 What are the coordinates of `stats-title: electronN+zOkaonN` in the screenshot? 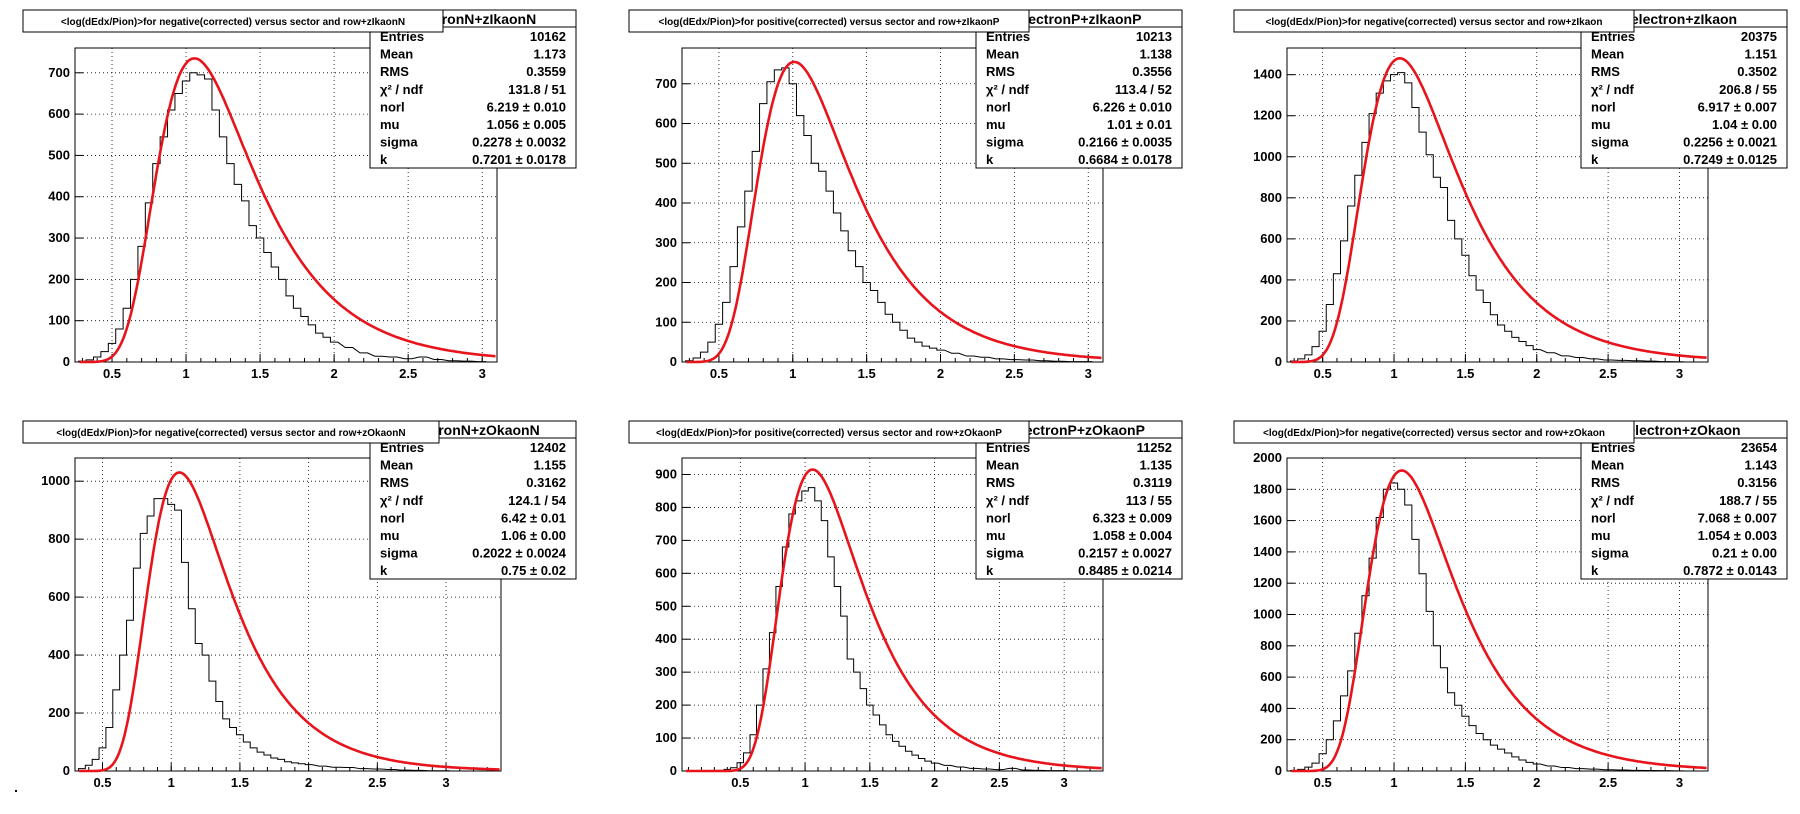 It's located at (472, 430).